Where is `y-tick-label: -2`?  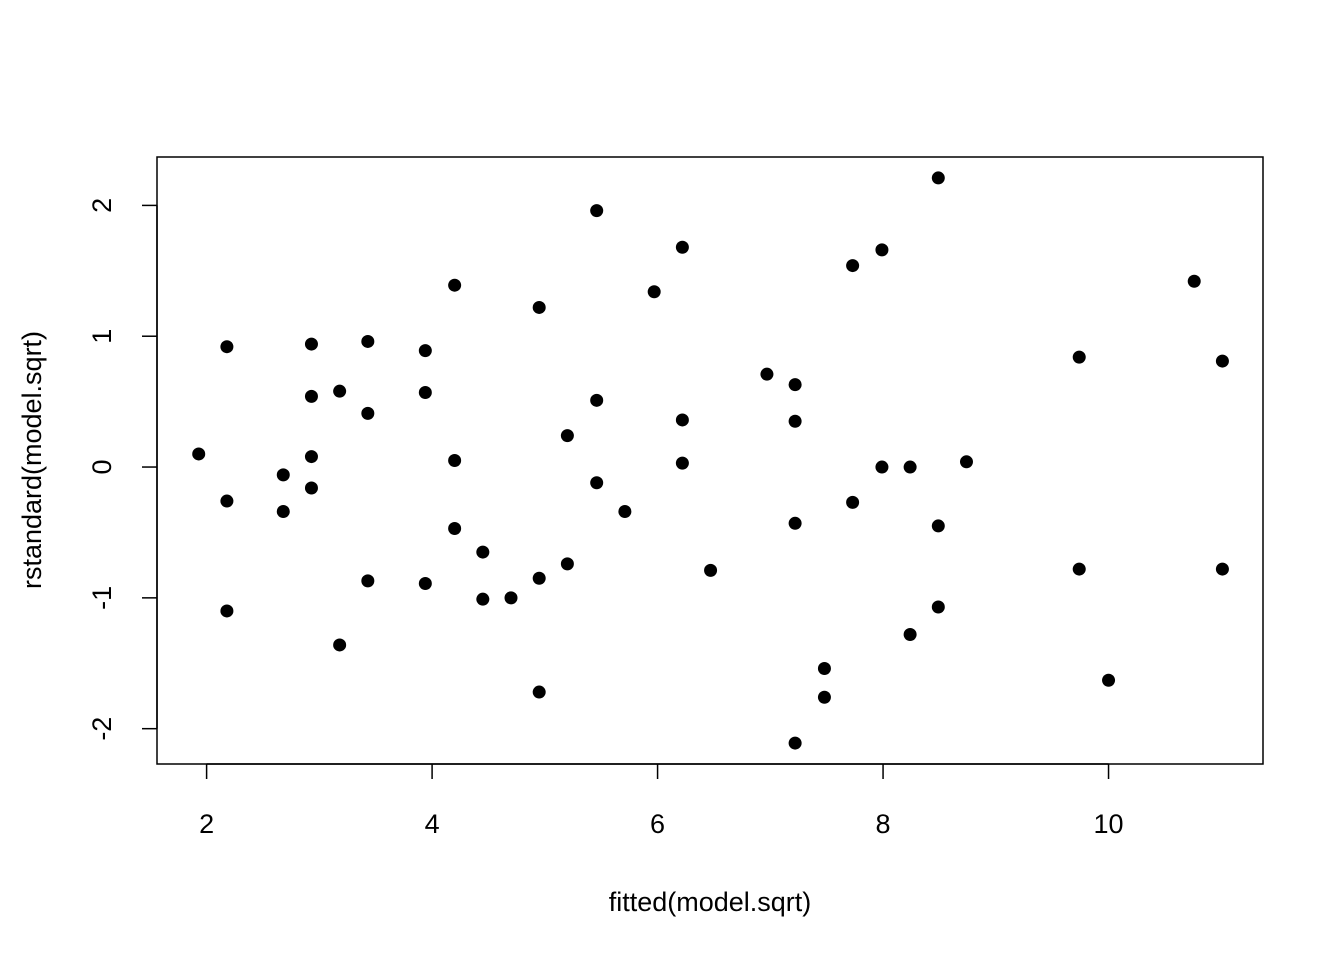 y-tick-label: -2 is located at coordinates (102, 729).